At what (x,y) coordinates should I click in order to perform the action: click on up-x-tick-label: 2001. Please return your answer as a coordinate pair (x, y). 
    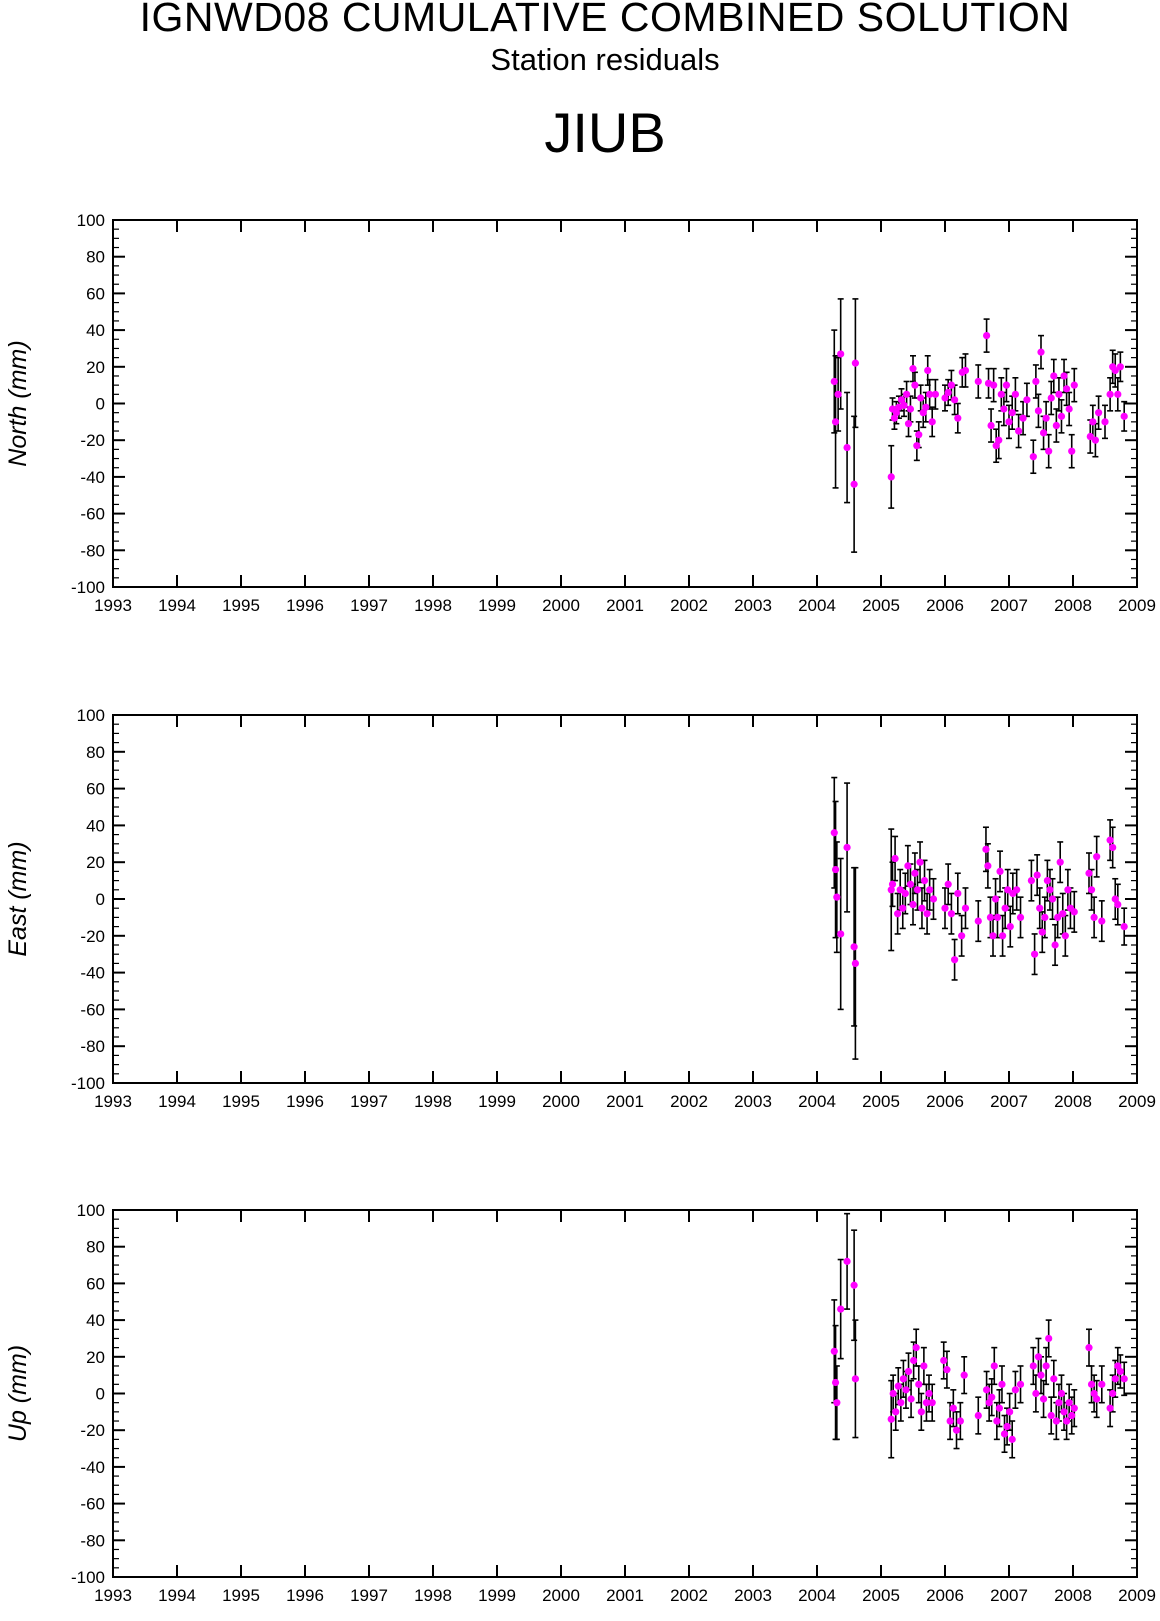
    Looking at the image, I should click on (625, 1595).